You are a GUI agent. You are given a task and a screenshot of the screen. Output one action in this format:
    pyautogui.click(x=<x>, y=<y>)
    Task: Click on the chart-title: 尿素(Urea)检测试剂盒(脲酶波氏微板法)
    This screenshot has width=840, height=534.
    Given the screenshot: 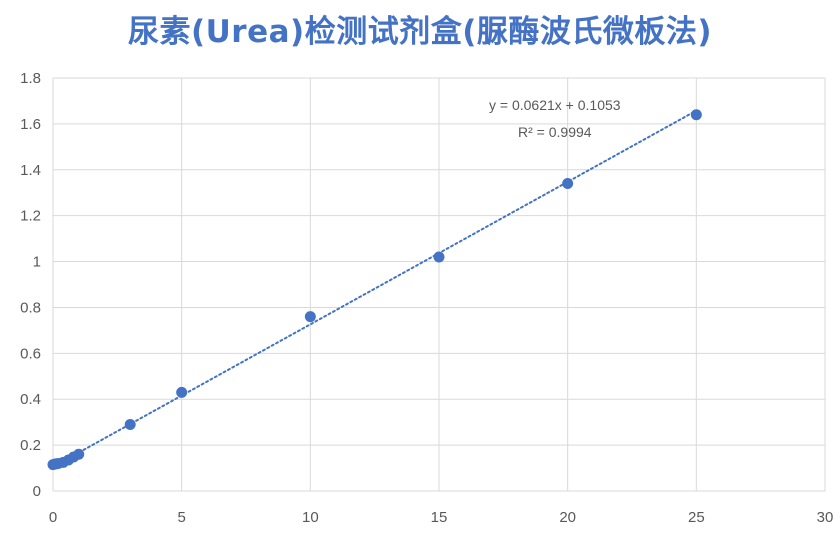 What is the action you would take?
    pyautogui.click(x=420, y=32)
    